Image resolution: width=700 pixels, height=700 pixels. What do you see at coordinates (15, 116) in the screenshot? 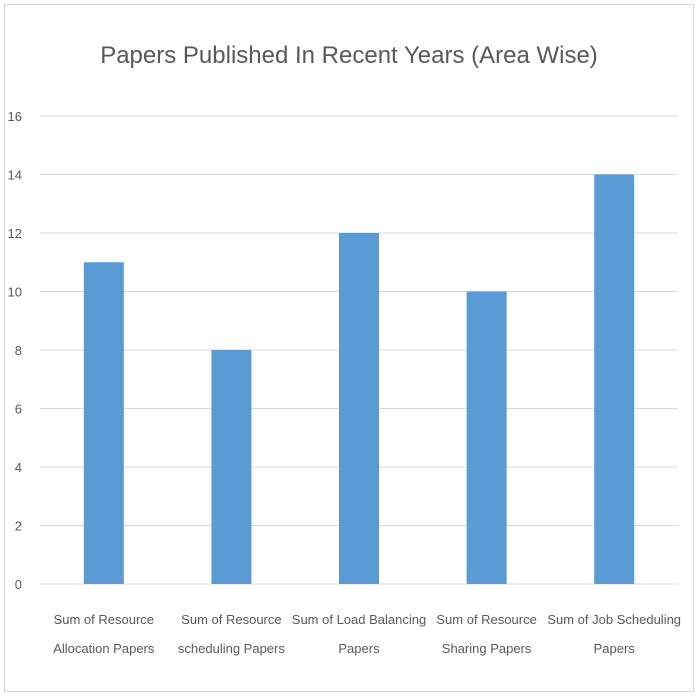
I see `y-tick-label: 16` at bounding box center [15, 116].